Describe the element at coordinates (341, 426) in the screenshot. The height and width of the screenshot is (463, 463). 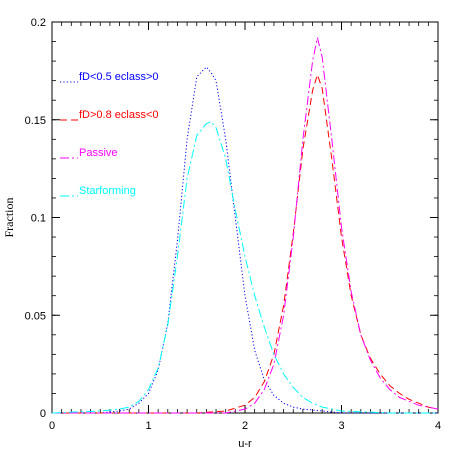
I see `x-tick-label: 3` at that location.